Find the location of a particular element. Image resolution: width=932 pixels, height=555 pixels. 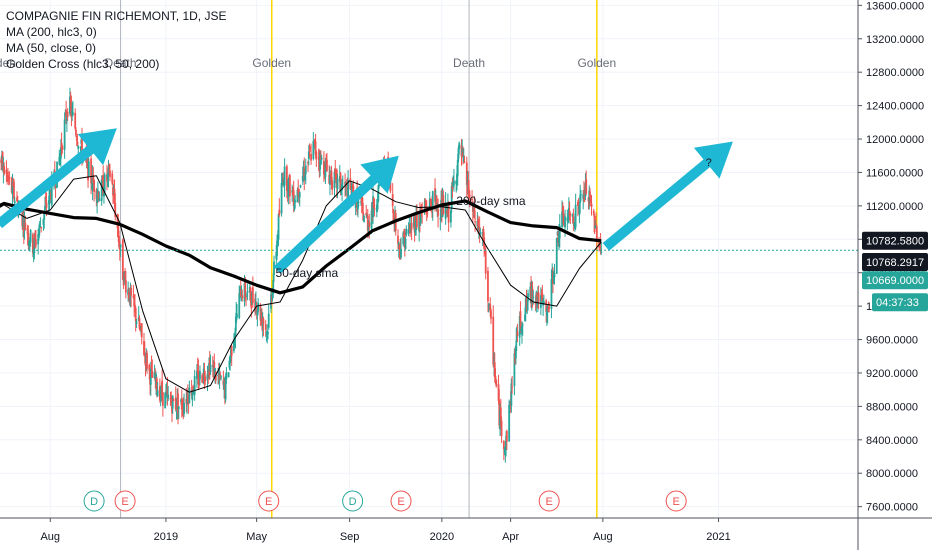

y-tick-label: 9600.0000 is located at coordinates (892, 341).